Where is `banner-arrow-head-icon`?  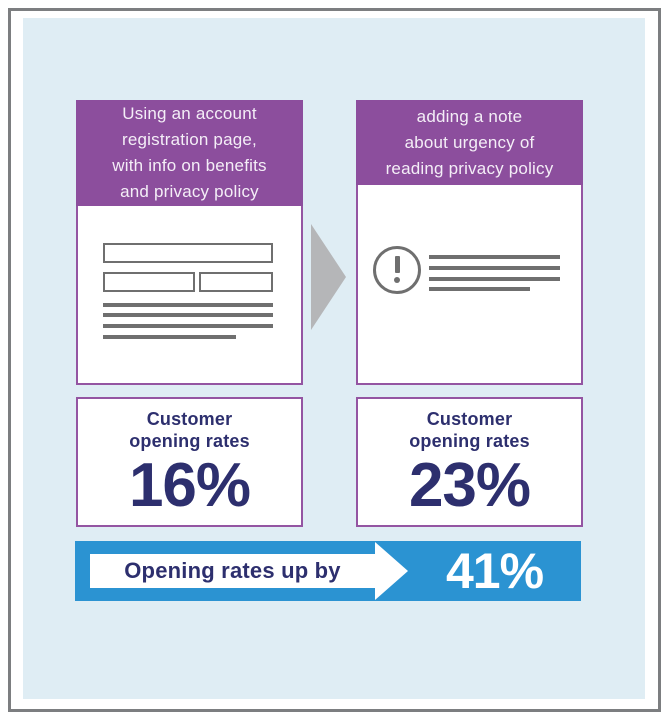
banner-arrow-head-icon is located at coordinates (391, 571).